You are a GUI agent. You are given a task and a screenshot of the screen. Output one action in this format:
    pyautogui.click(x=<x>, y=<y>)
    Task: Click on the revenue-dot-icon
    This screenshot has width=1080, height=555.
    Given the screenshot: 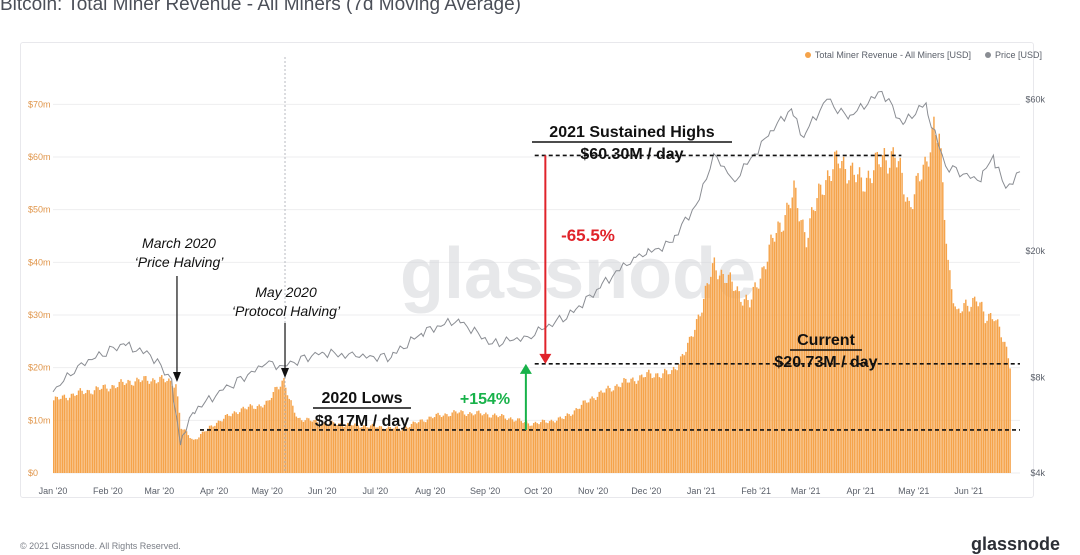 What is the action you would take?
    pyautogui.click(x=807, y=55)
    